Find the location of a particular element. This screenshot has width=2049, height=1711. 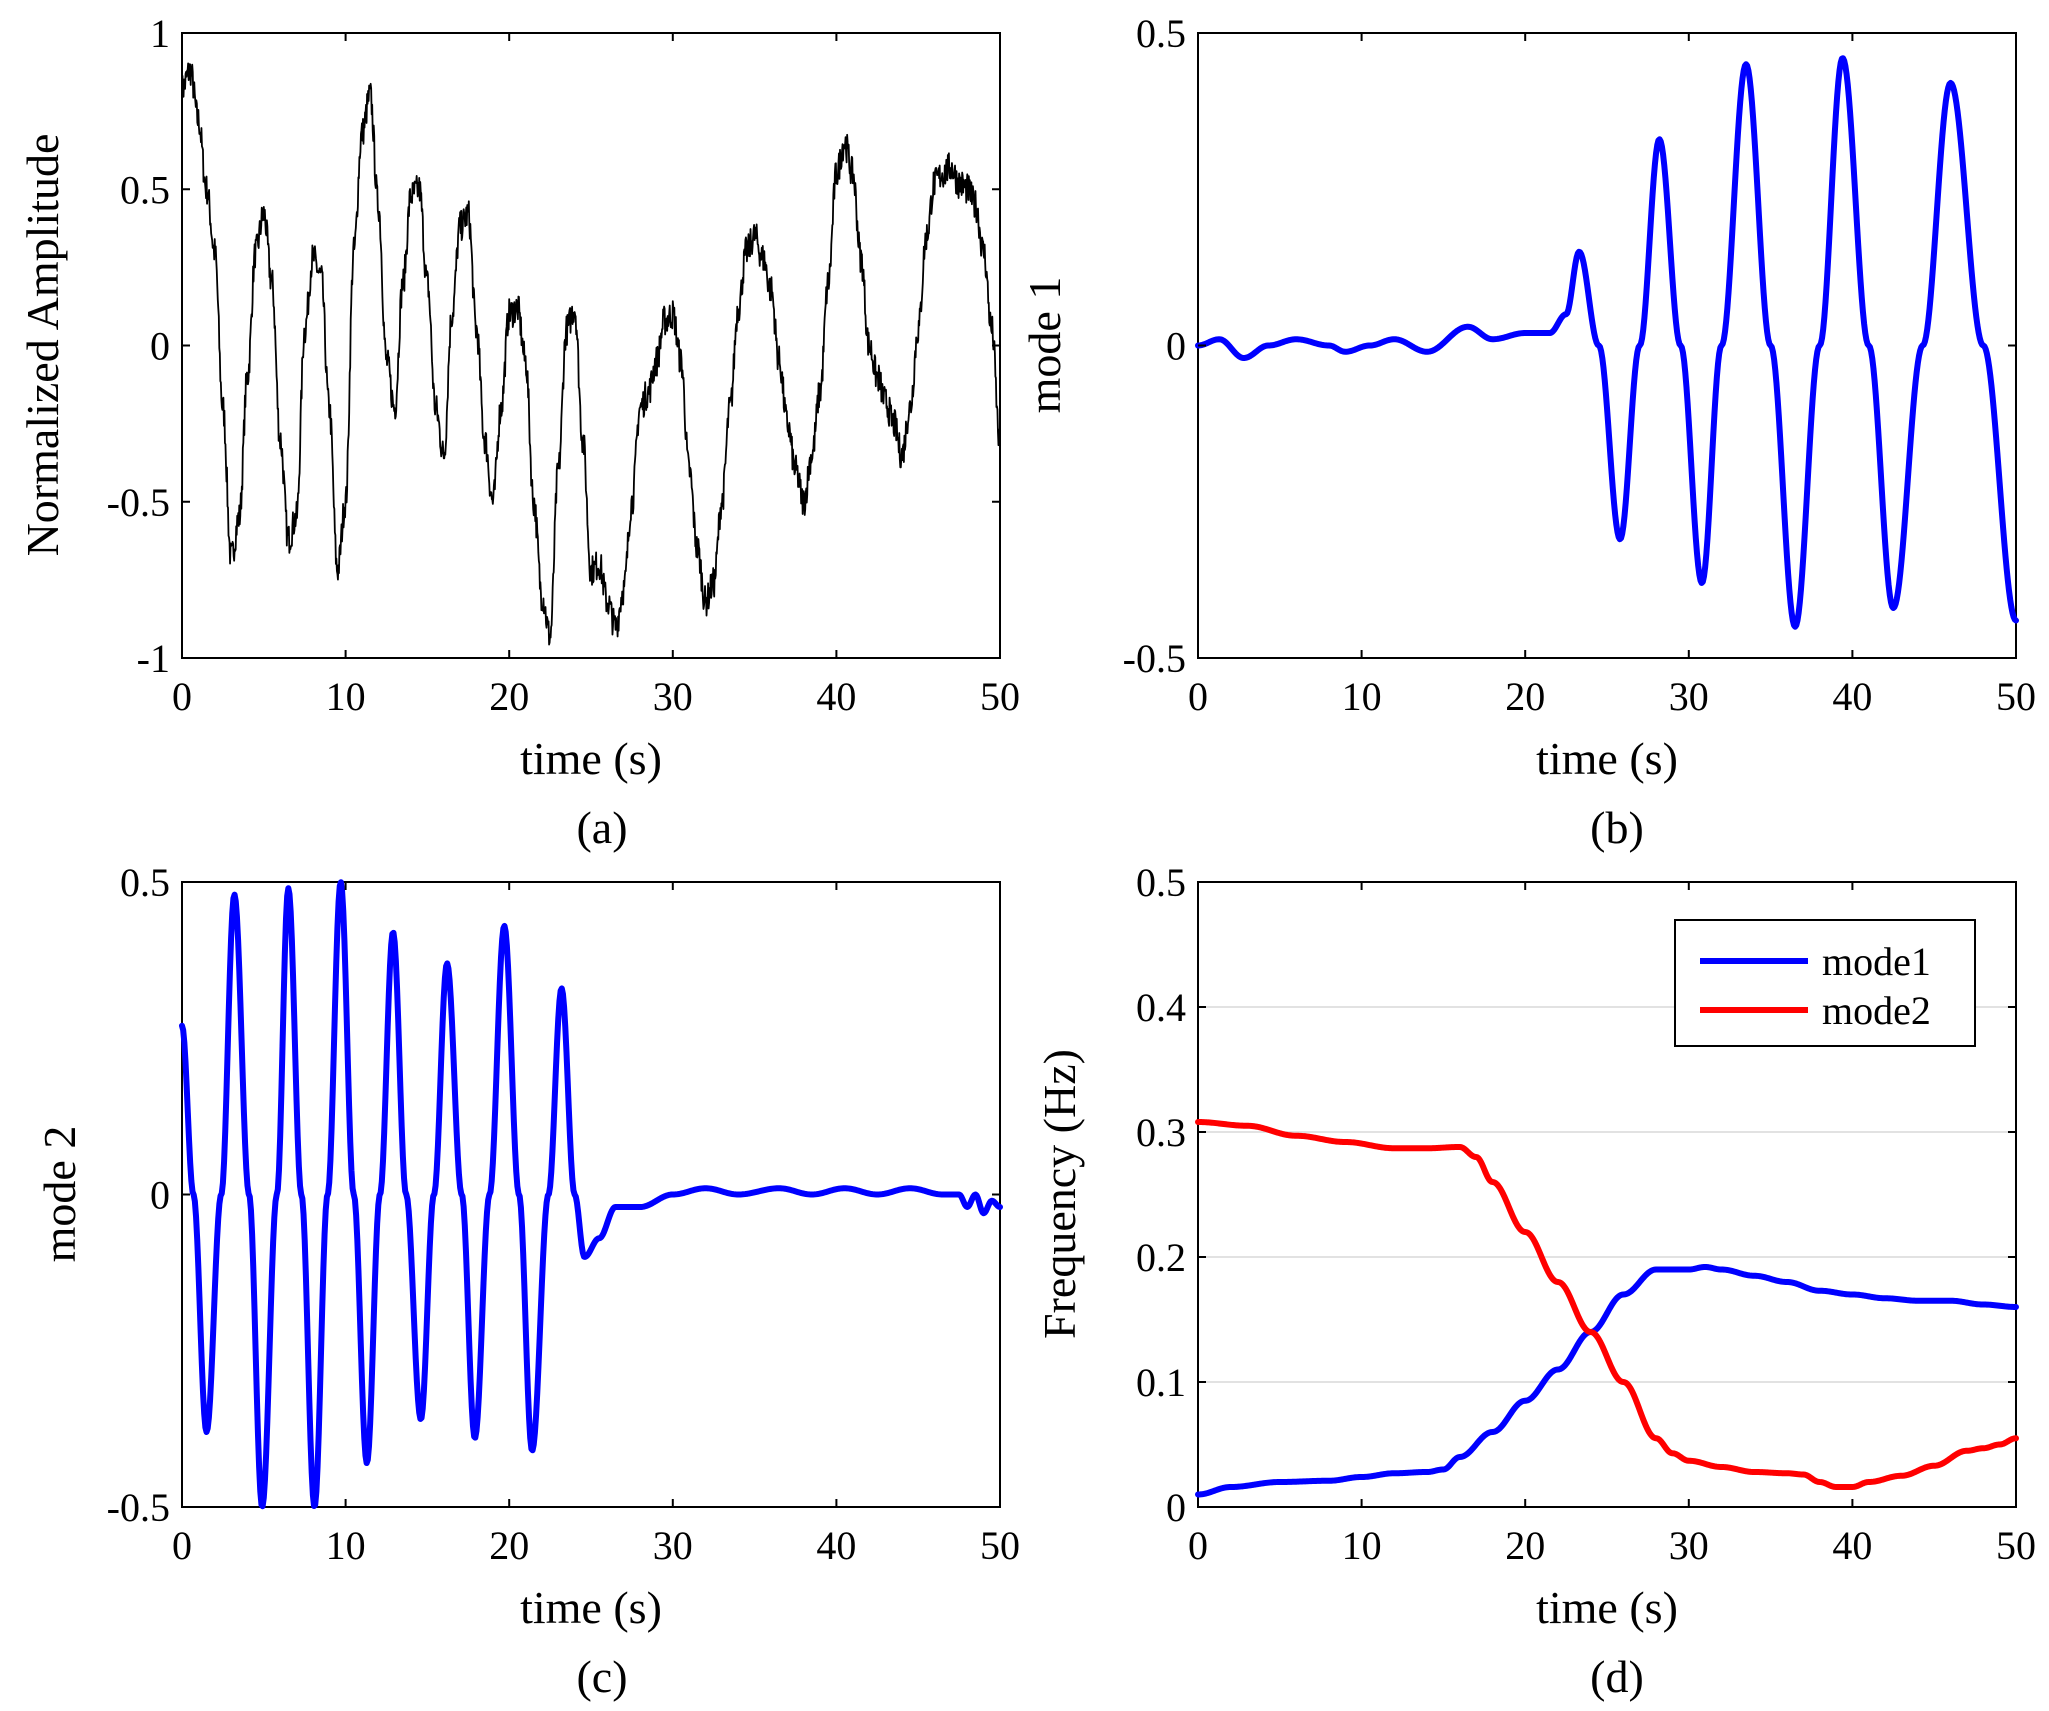

xlabel-a: time (s) is located at coordinates (591, 758).